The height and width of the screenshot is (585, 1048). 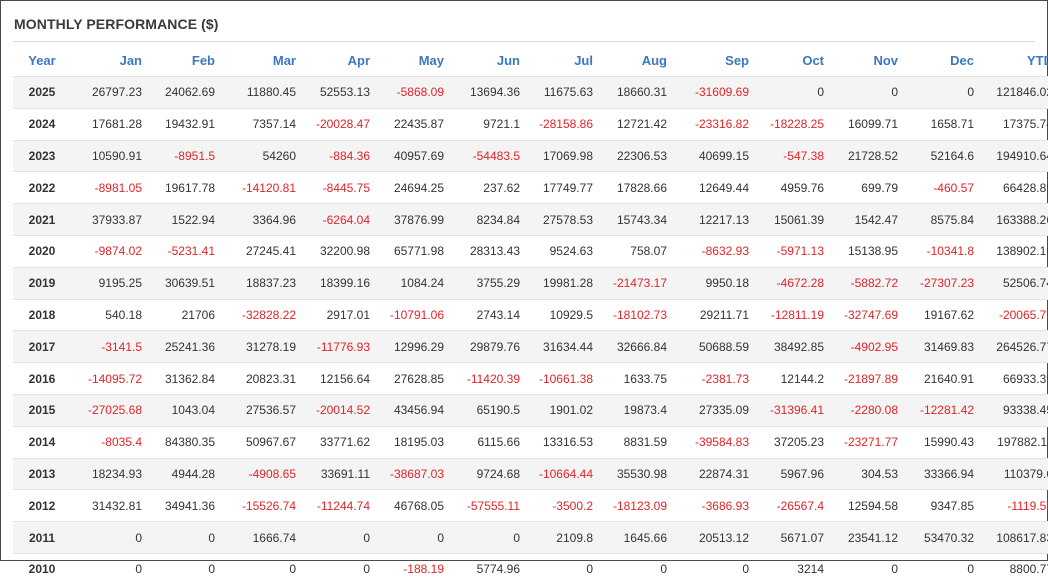 I want to click on value-cell: -4672.28, so click(x=796, y=283).